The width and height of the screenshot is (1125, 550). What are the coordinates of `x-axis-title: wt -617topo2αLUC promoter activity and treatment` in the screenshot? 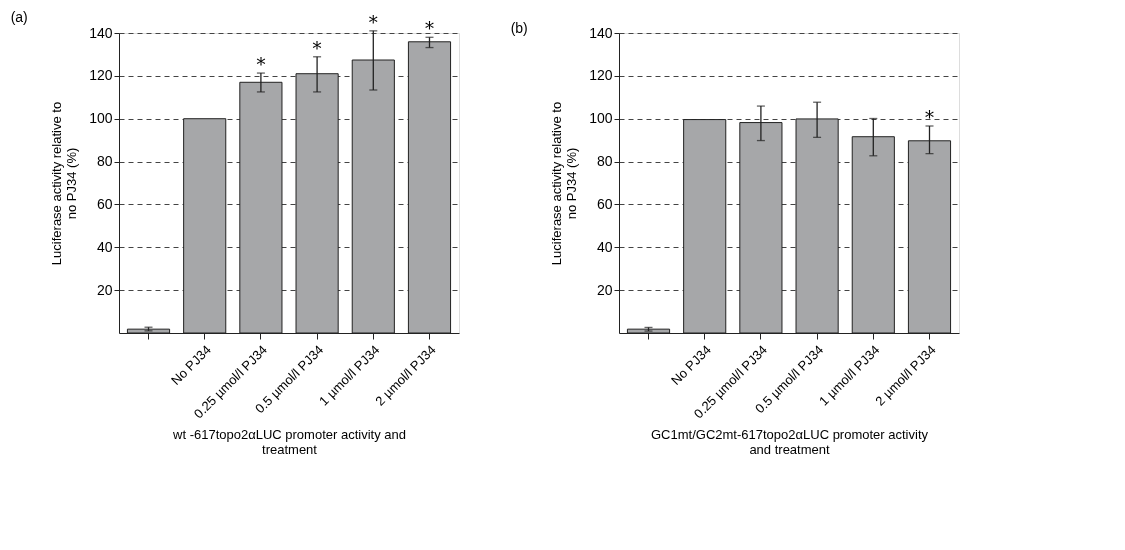 It's located at (289, 442).